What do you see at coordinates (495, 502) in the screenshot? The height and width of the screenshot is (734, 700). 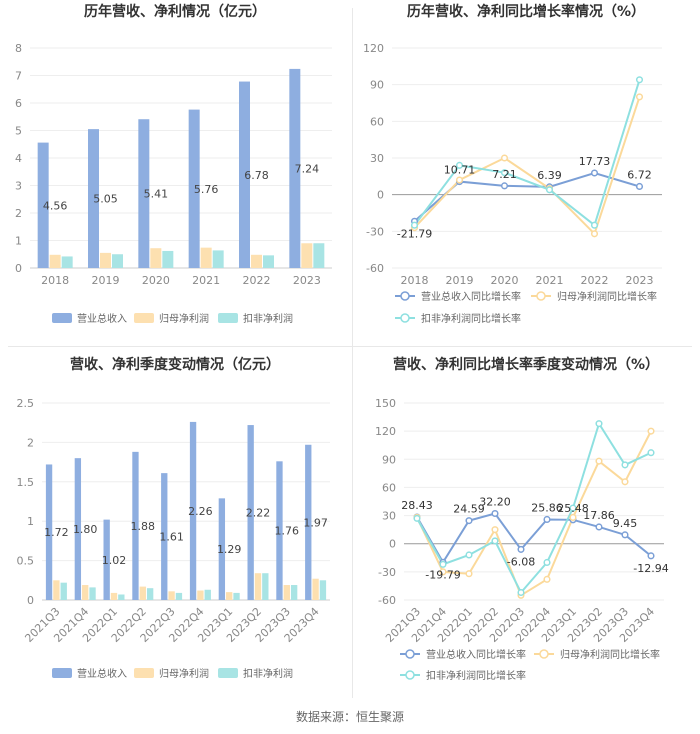 I see `line-data-label: 32.20` at bounding box center [495, 502].